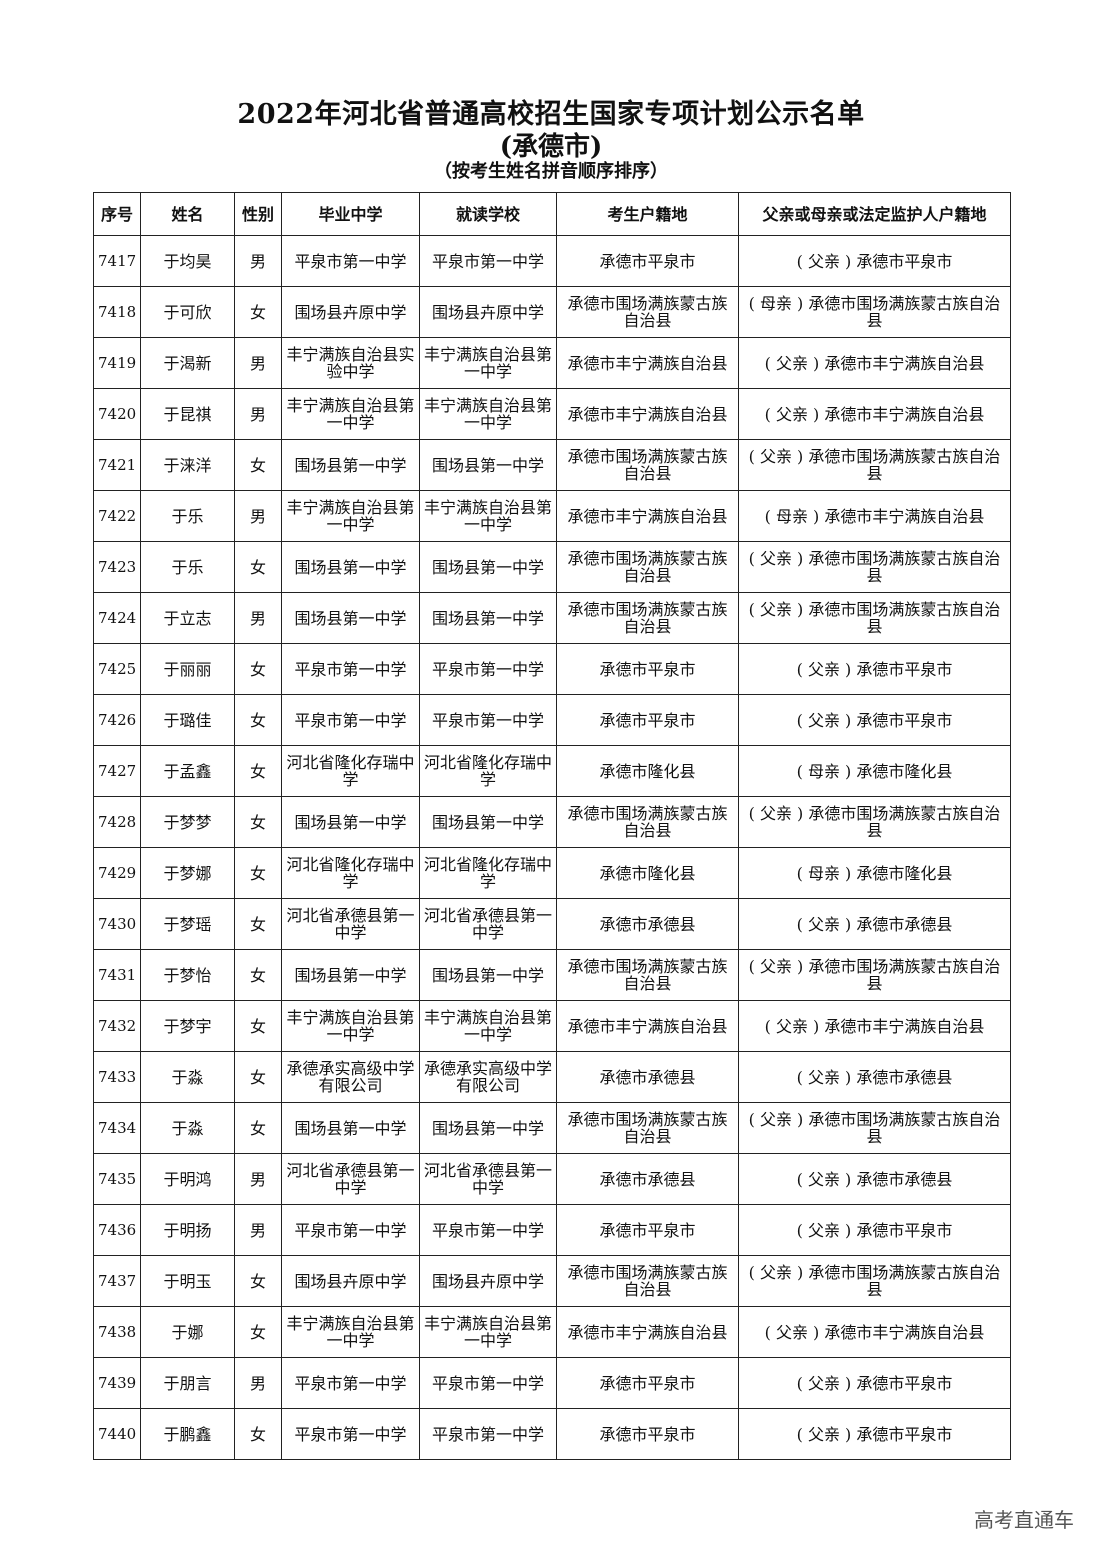 This screenshot has width=1102, height=1559. I want to click on cell-graduated-school: 平泉市第一中学, so click(350, 669).